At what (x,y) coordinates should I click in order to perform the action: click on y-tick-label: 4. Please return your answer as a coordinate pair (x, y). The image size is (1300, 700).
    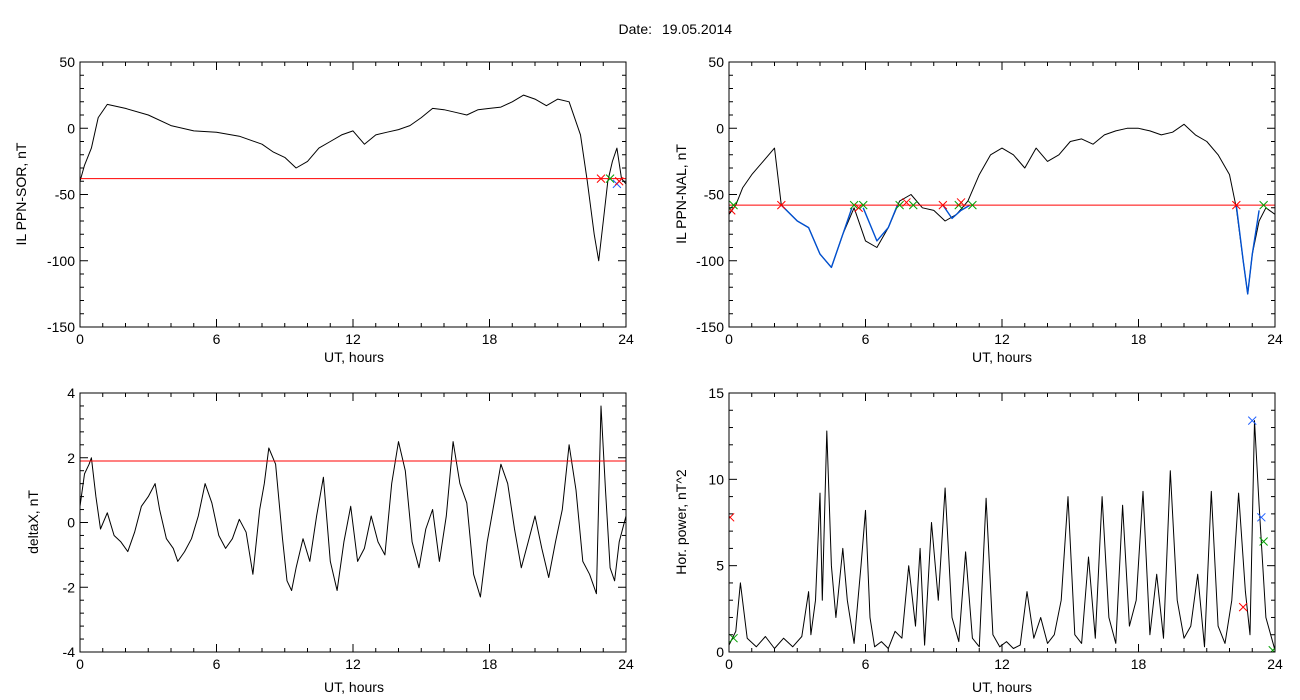
    Looking at the image, I should click on (71, 393).